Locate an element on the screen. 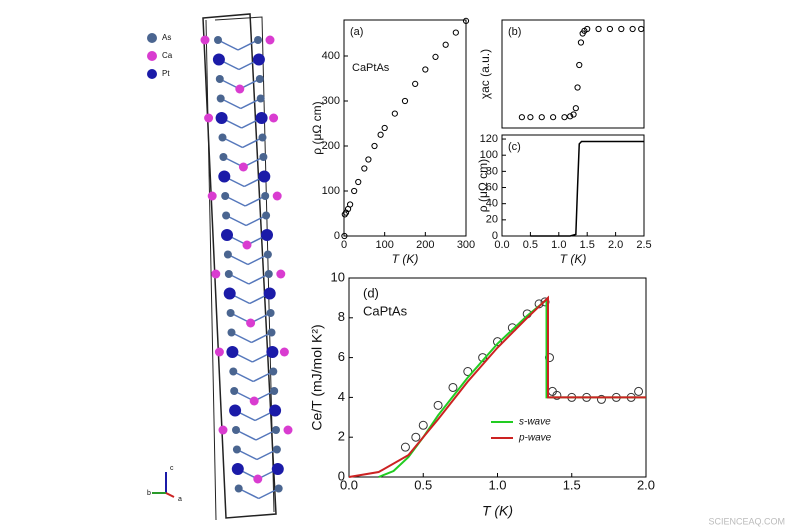  watermark: SCIENCEAQ.COM is located at coordinates (746, 521).